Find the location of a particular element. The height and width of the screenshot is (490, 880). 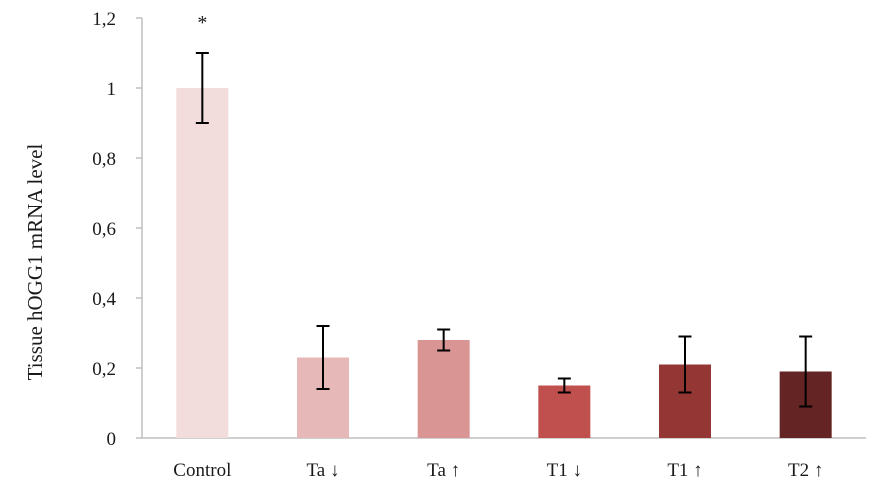

y-tick-label: 0,8 is located at coordinates (104, 159).